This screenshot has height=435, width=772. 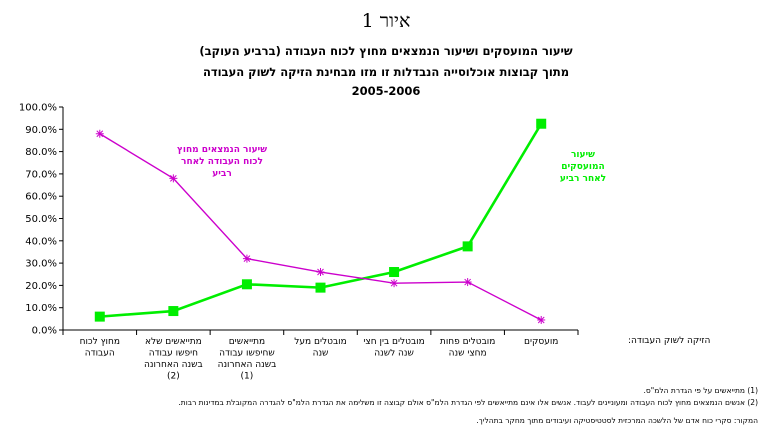 I want to click on x-category-label: מתייאשים שחיפשו עבודה בשנה האחרונה (1), so click(x=247, y=359).